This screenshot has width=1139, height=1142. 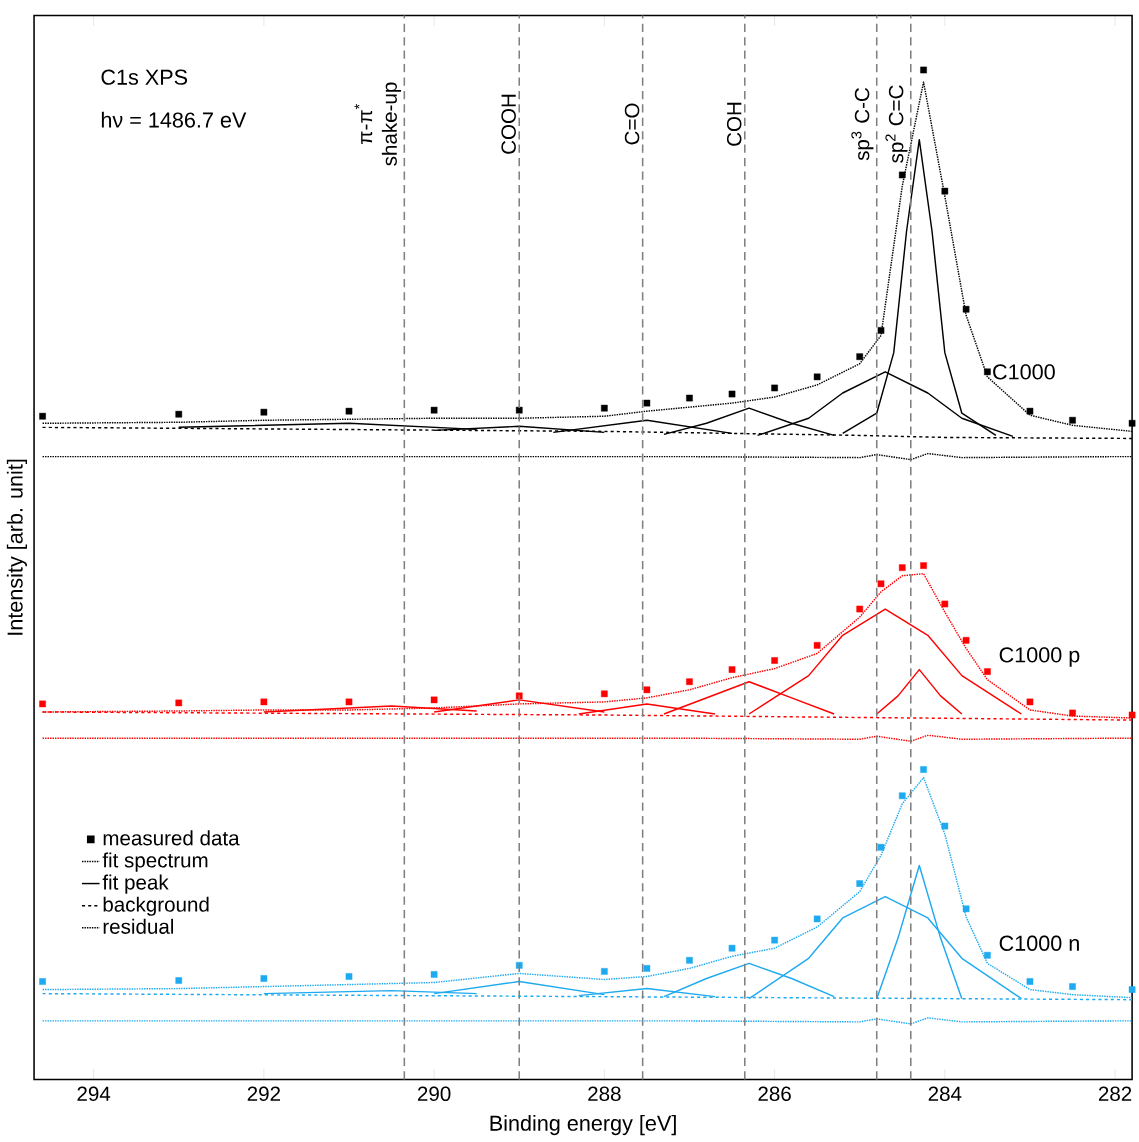 What do you see at coordinates (1039, 657) in the screenshot?
I see `annotation: C1000 p` at bounding box center [1039, 657].